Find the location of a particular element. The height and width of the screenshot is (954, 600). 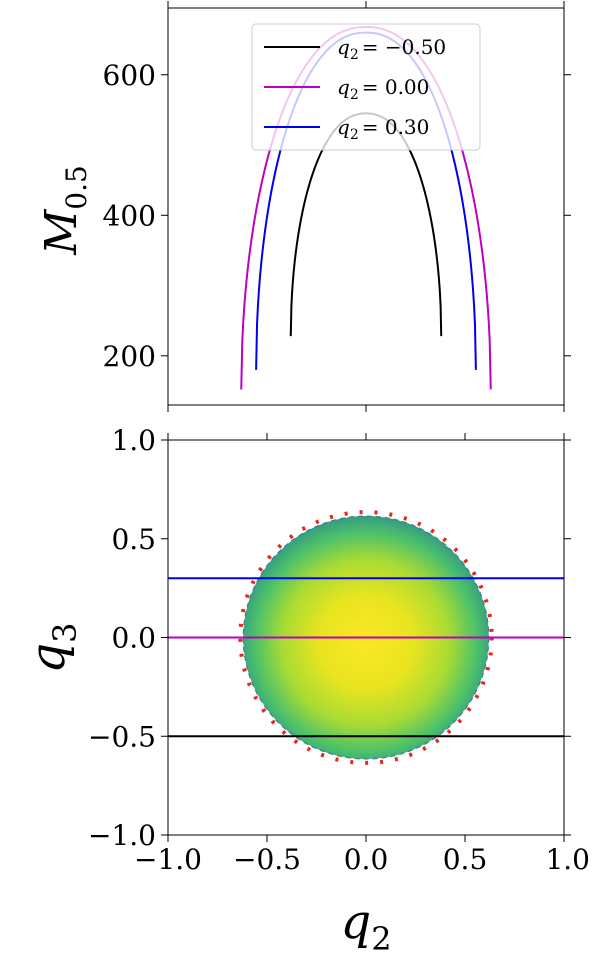

bottom-ytick-label-3: 0.5 is located at coordinates (133, 539).